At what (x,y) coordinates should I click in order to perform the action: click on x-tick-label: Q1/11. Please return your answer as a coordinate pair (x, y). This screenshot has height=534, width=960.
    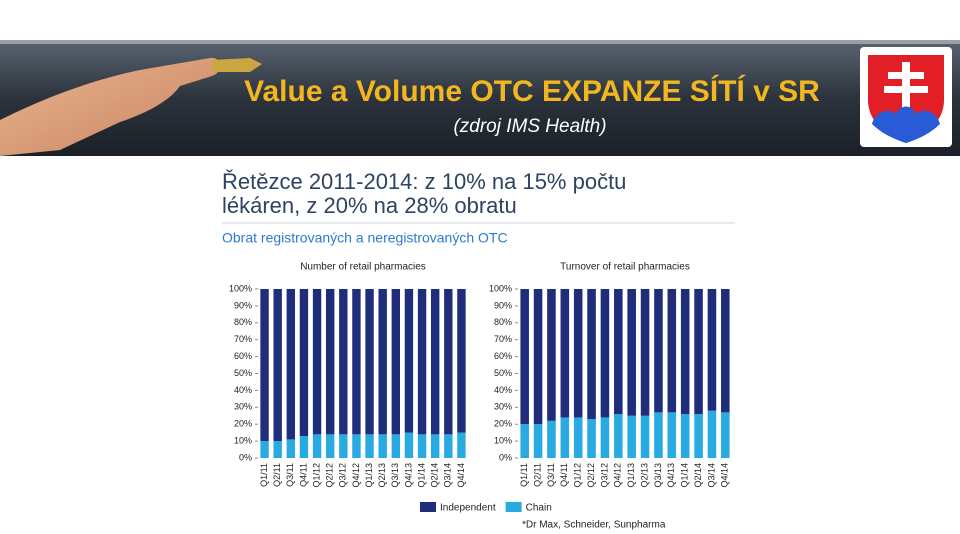
    Looking at the image, I should click on (524, 475).